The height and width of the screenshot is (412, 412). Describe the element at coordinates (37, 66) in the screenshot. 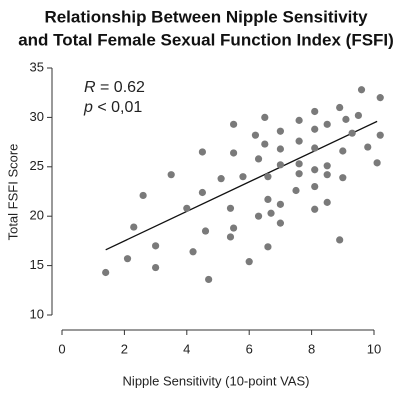

I see `y-tick-label: 35` at that location.